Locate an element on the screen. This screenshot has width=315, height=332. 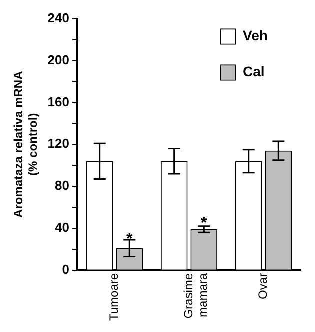
x-tick-label: Tumoare is located at coordinates (114, 297).